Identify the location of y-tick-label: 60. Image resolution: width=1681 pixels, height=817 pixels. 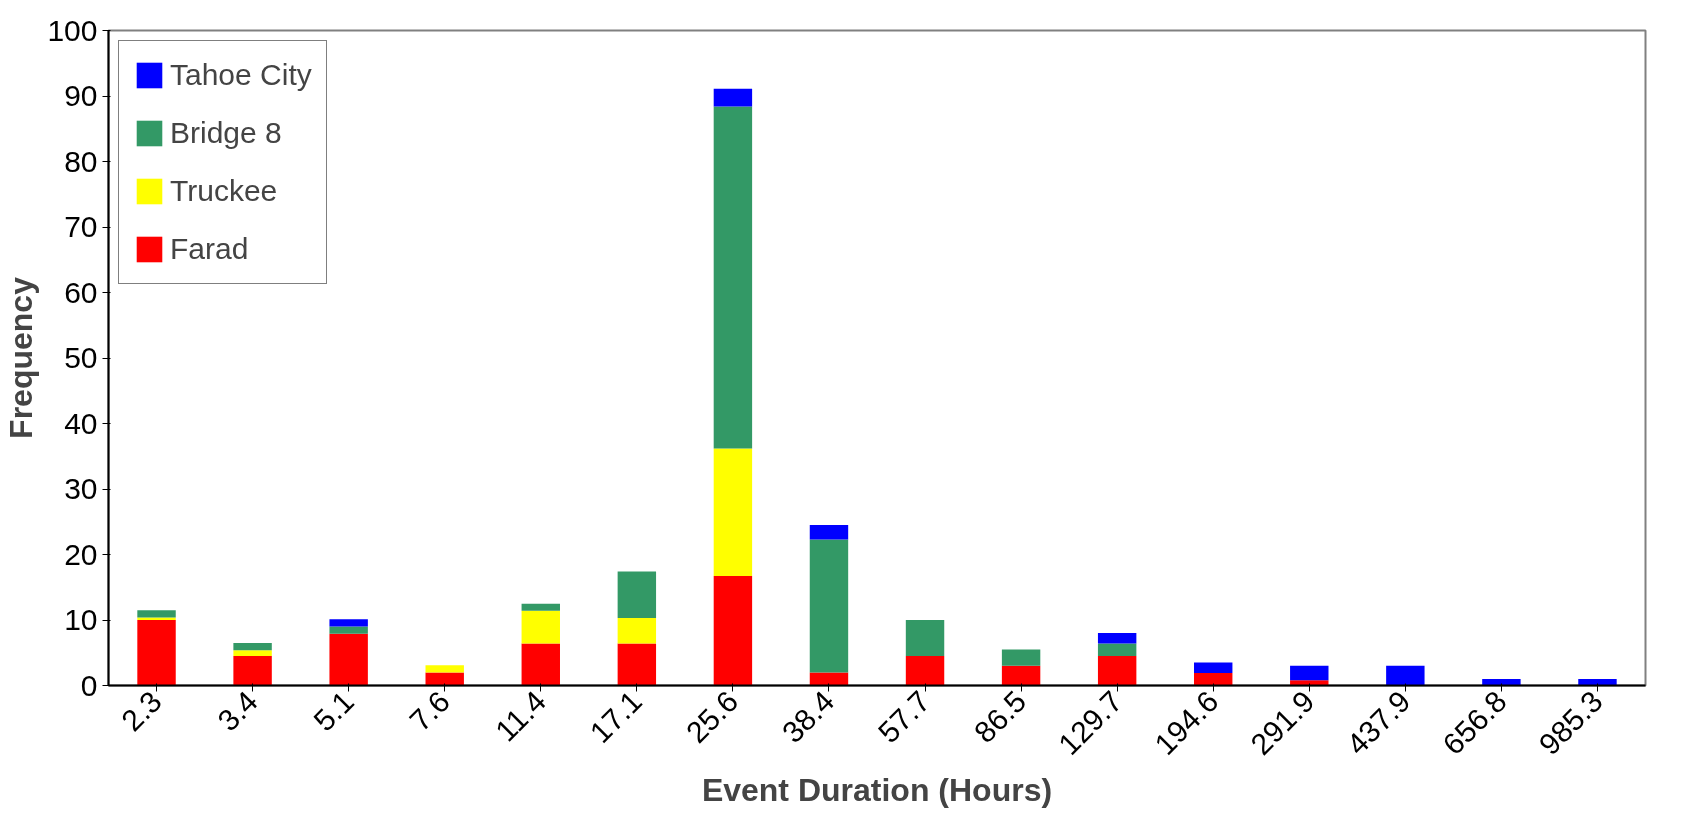
(81, 292).